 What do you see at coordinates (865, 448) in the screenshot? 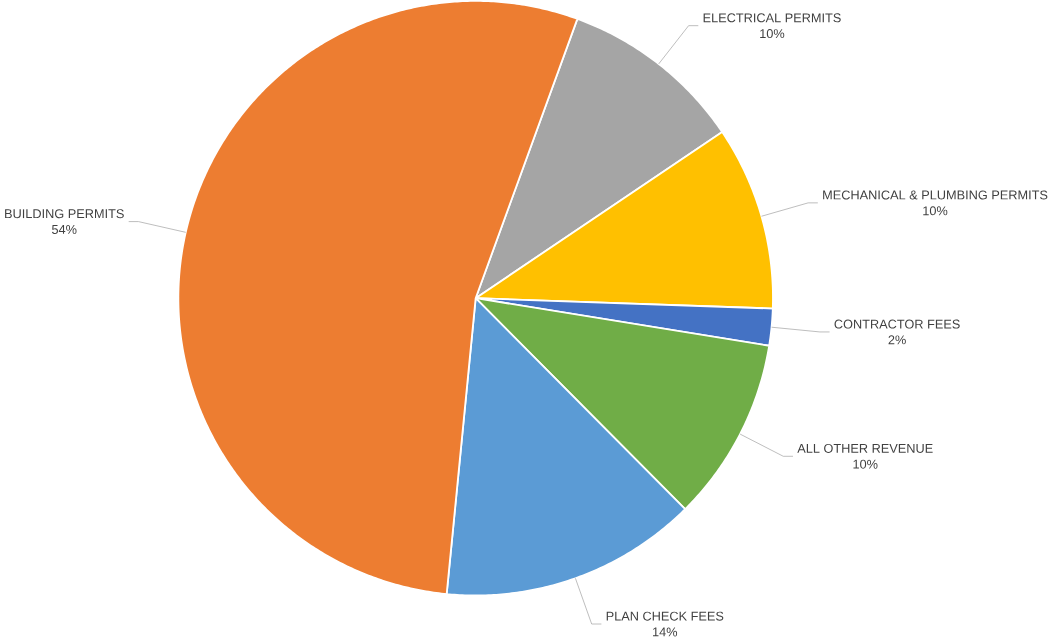
I see `slice-label: ALL OTHER REVENUE` at bounding box center [865, 448].